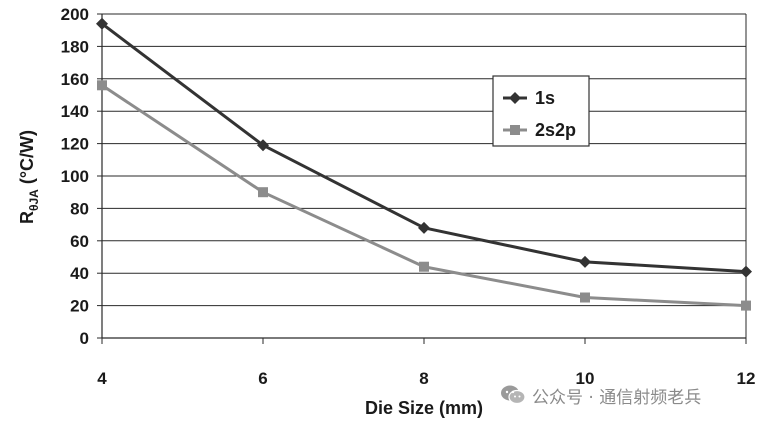 The image size is (777, 423). Describe the element at coordinates (34, 200) in the screenshot. I see `y-axis-title-subscript: θJA` at that location.